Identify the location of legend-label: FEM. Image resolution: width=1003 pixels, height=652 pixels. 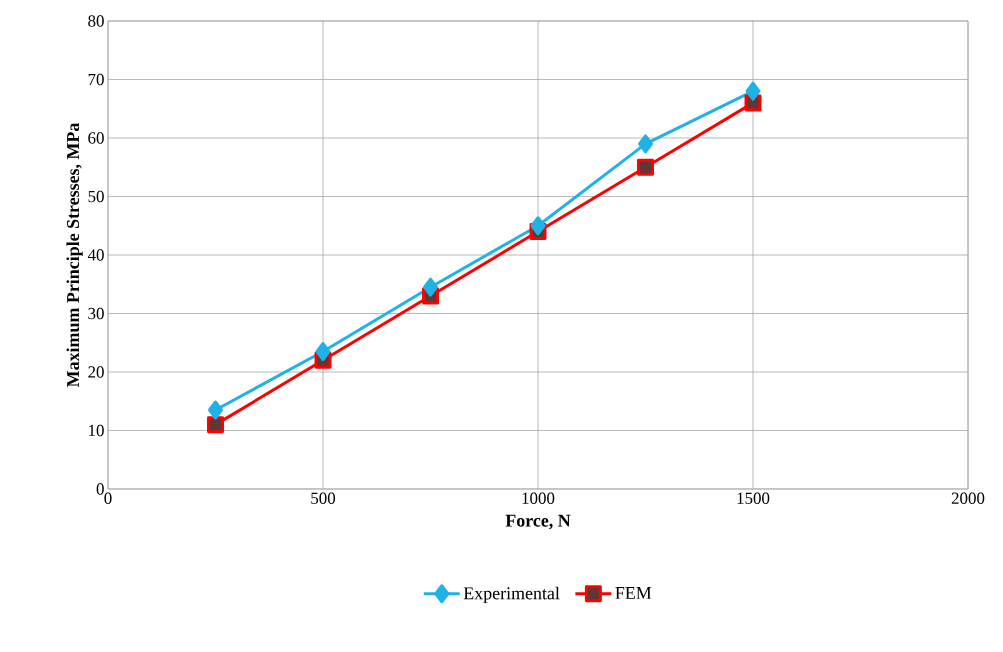
(633, 593).